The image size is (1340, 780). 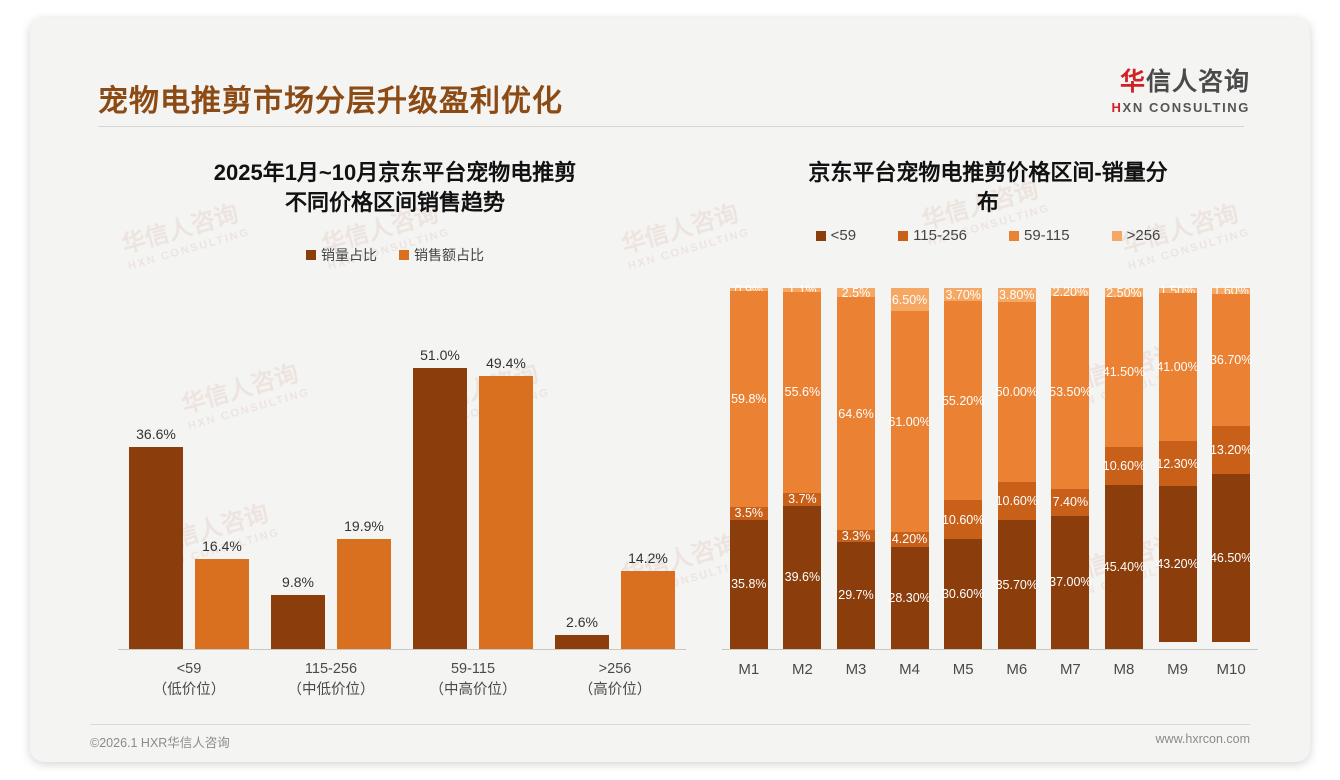 What do you see at coordinates (395, 255) in the screenshot?
I see `left-chart-legend: 销量占比 销售额占比` at bounding box center [395, 255].